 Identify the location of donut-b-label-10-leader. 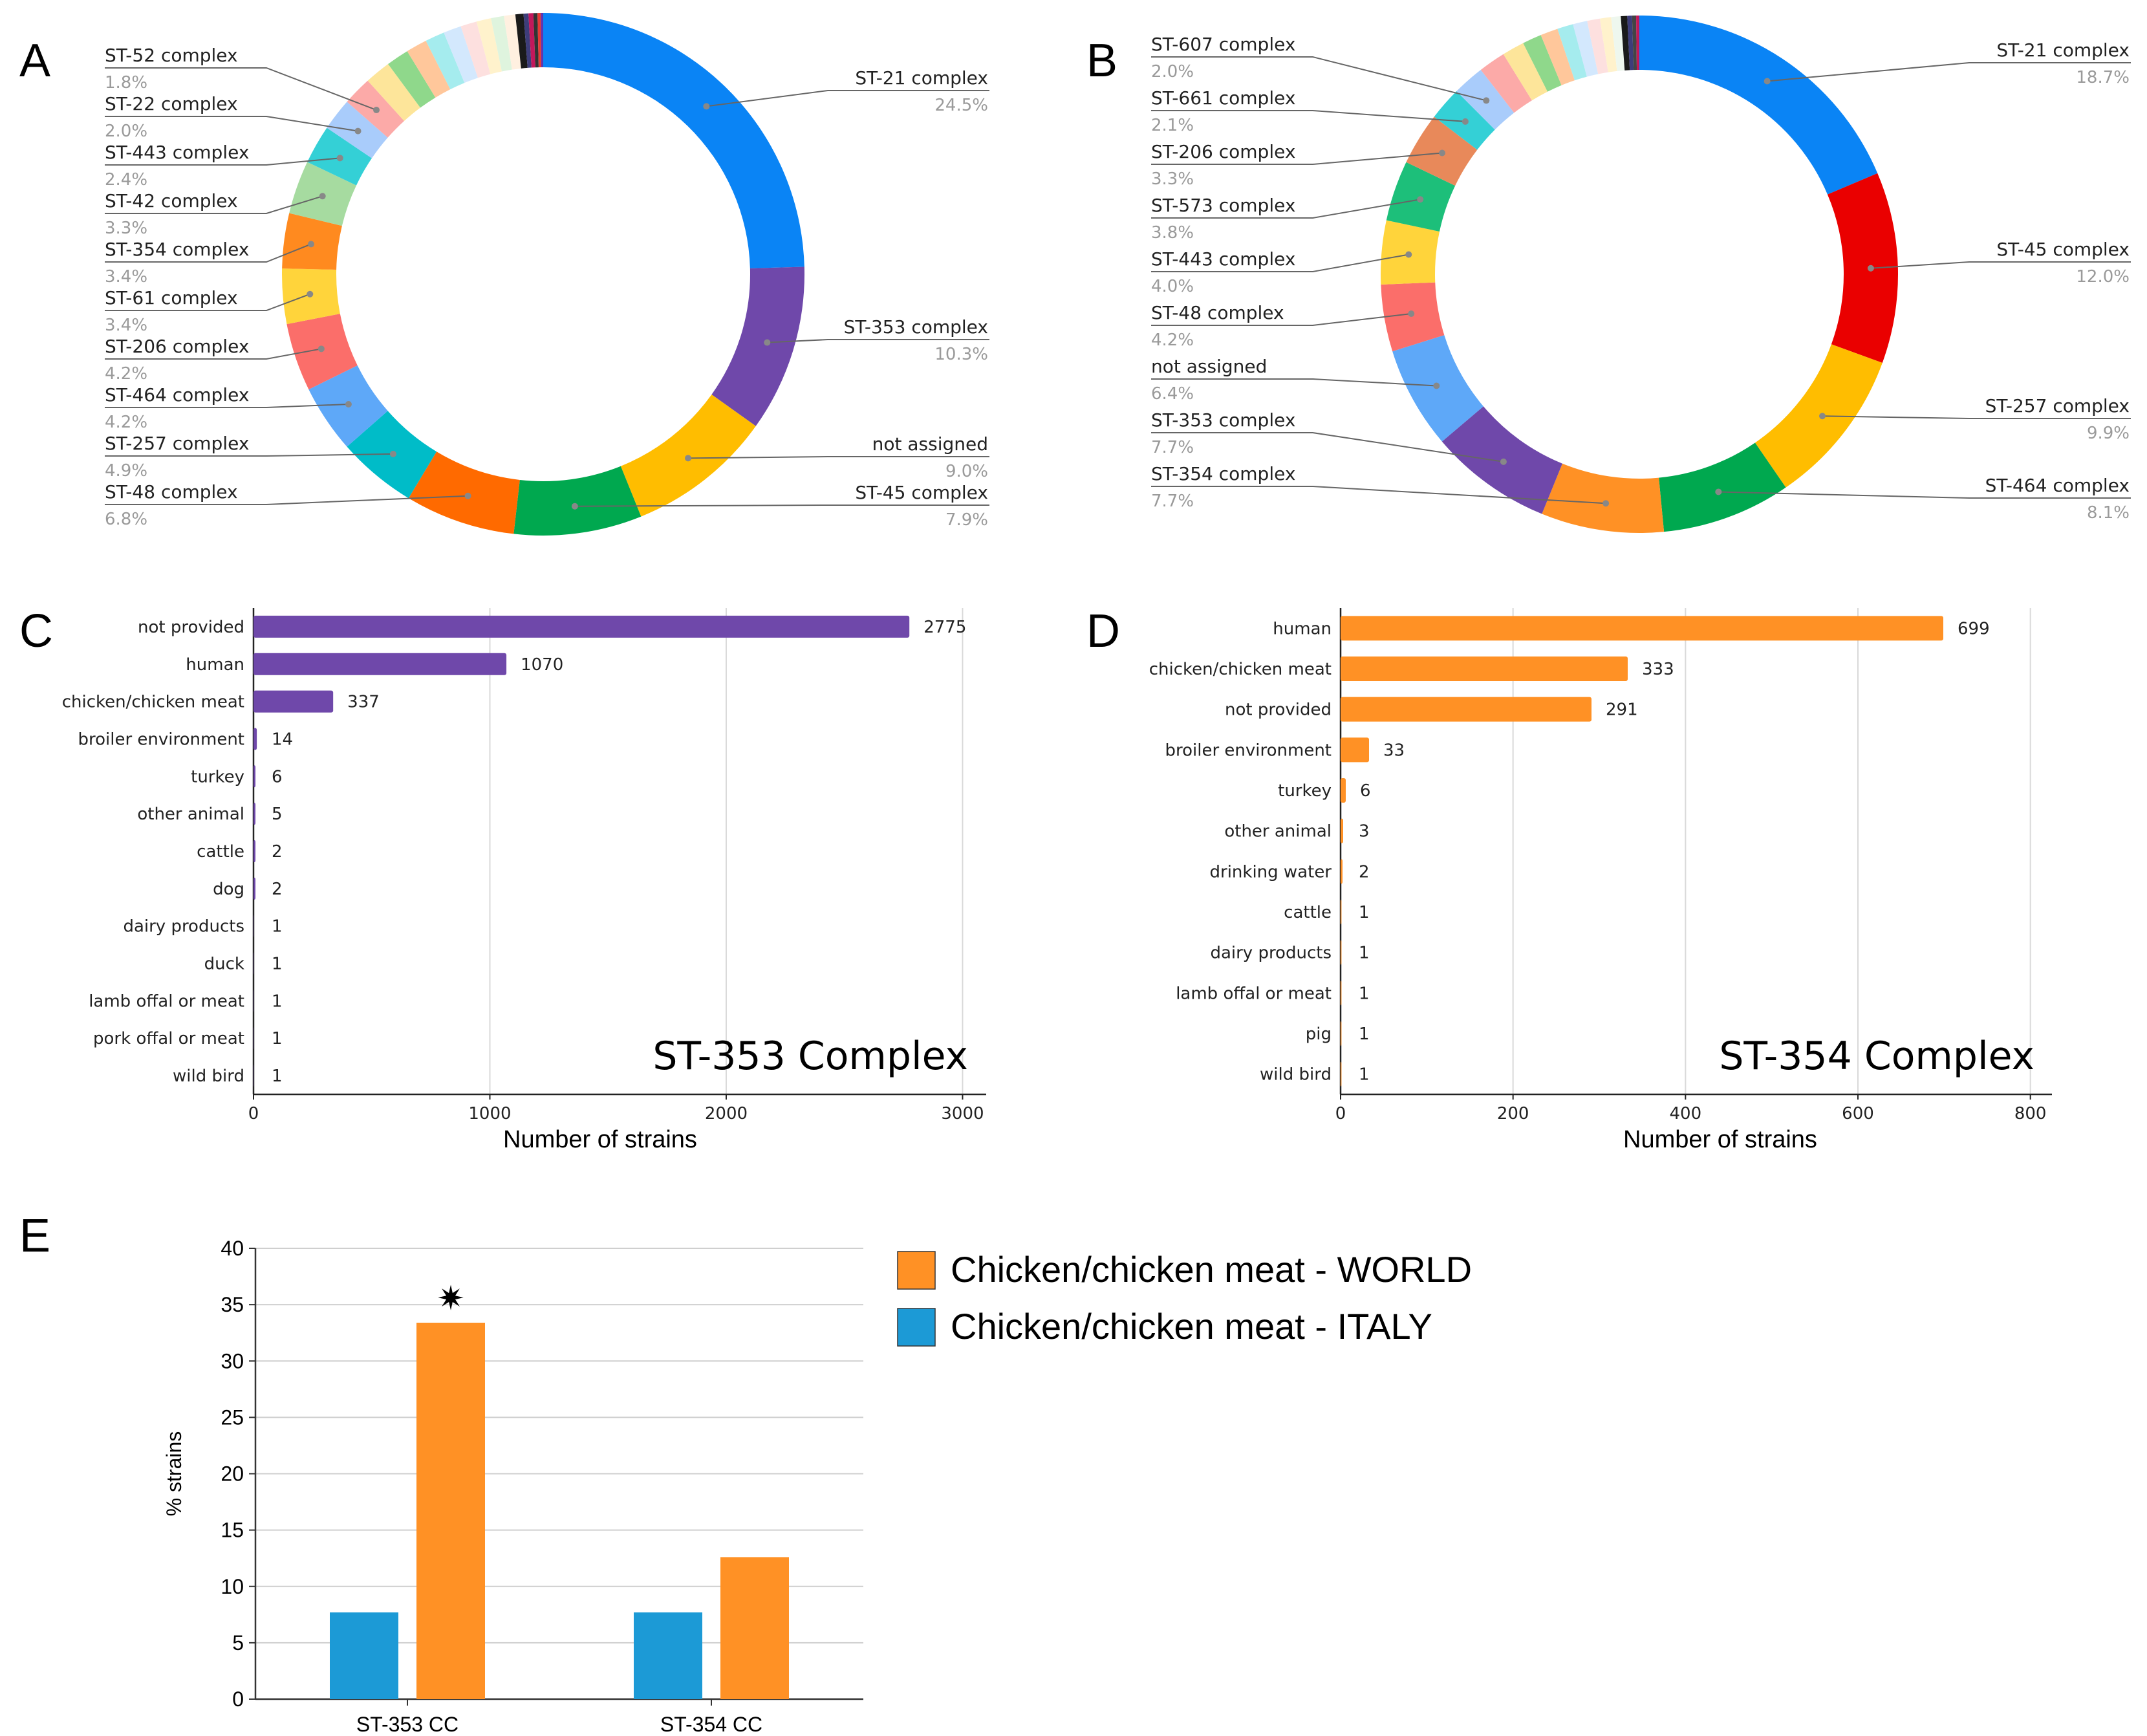
(1297, 158).